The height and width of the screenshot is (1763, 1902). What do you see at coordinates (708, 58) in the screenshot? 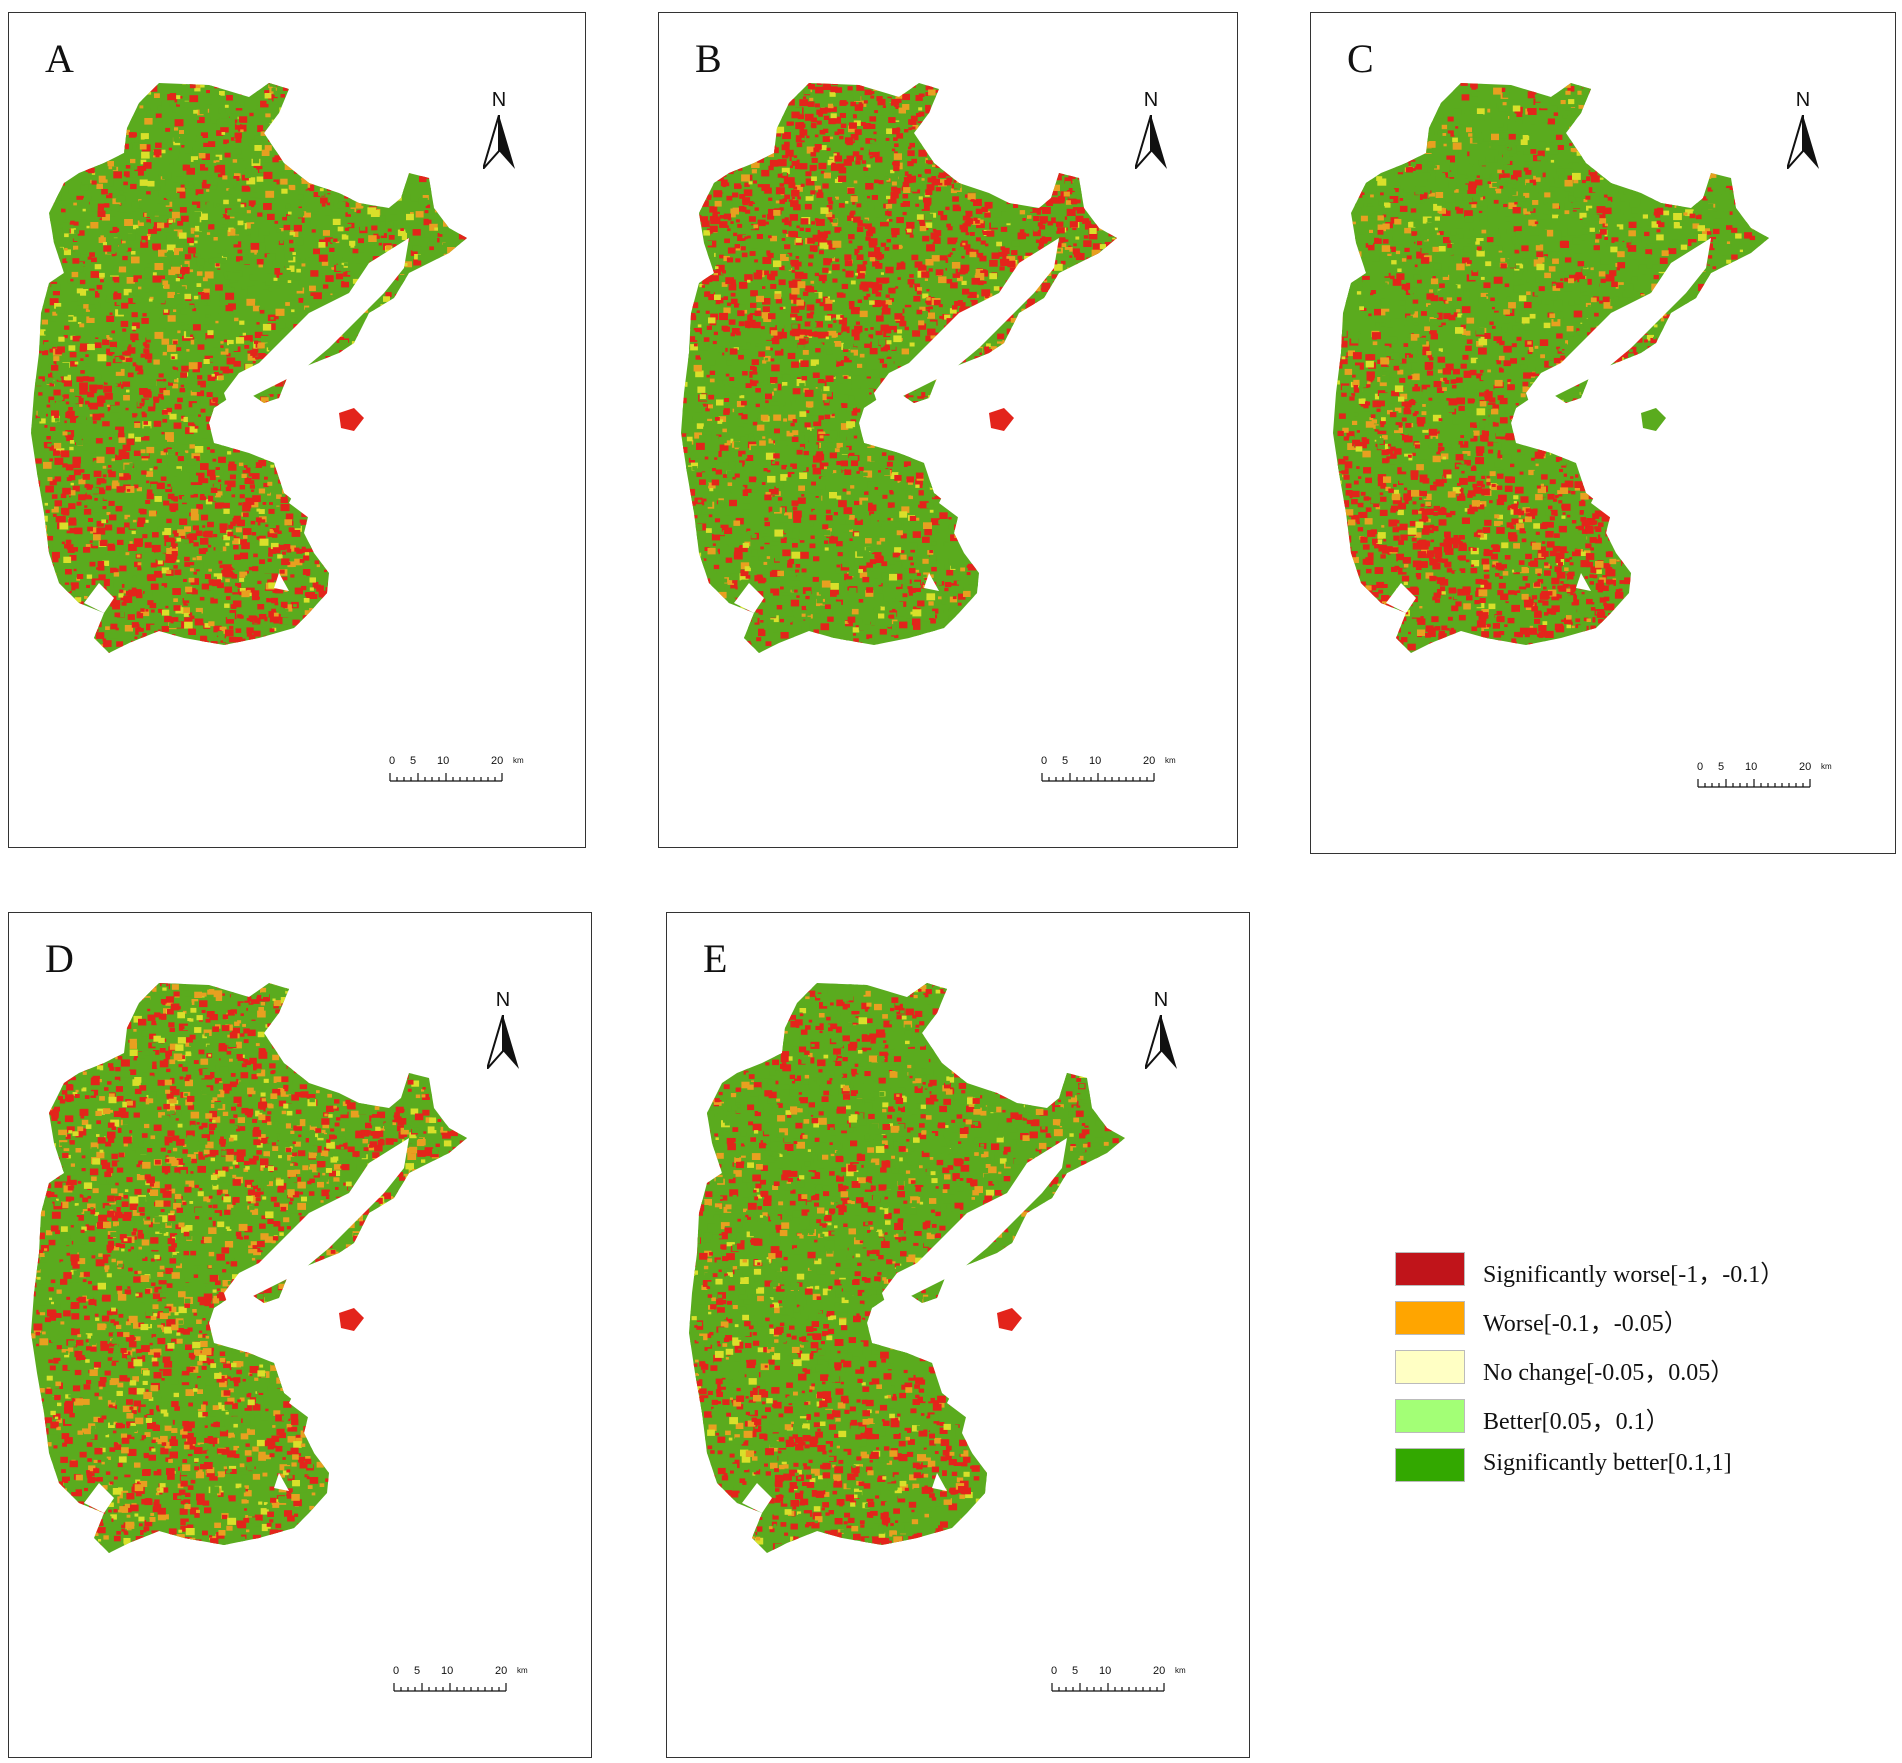
I see `panel-label: B` at bounding box center [708, 58].